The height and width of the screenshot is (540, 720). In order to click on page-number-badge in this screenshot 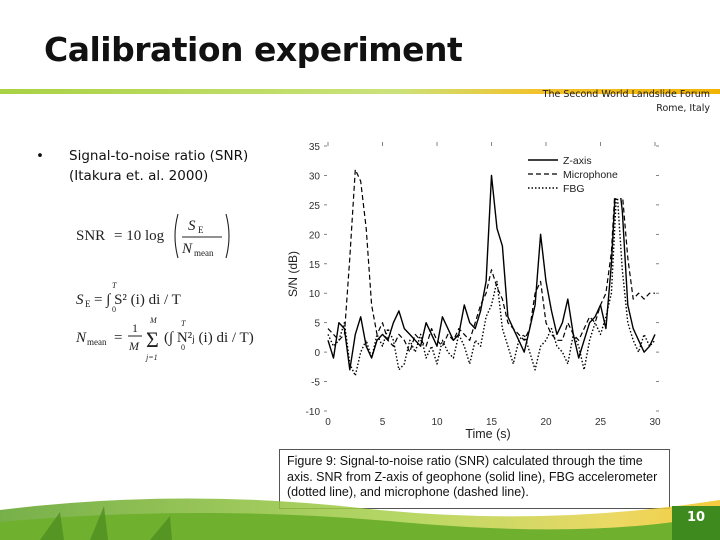, I will do `click(696, 523)`.